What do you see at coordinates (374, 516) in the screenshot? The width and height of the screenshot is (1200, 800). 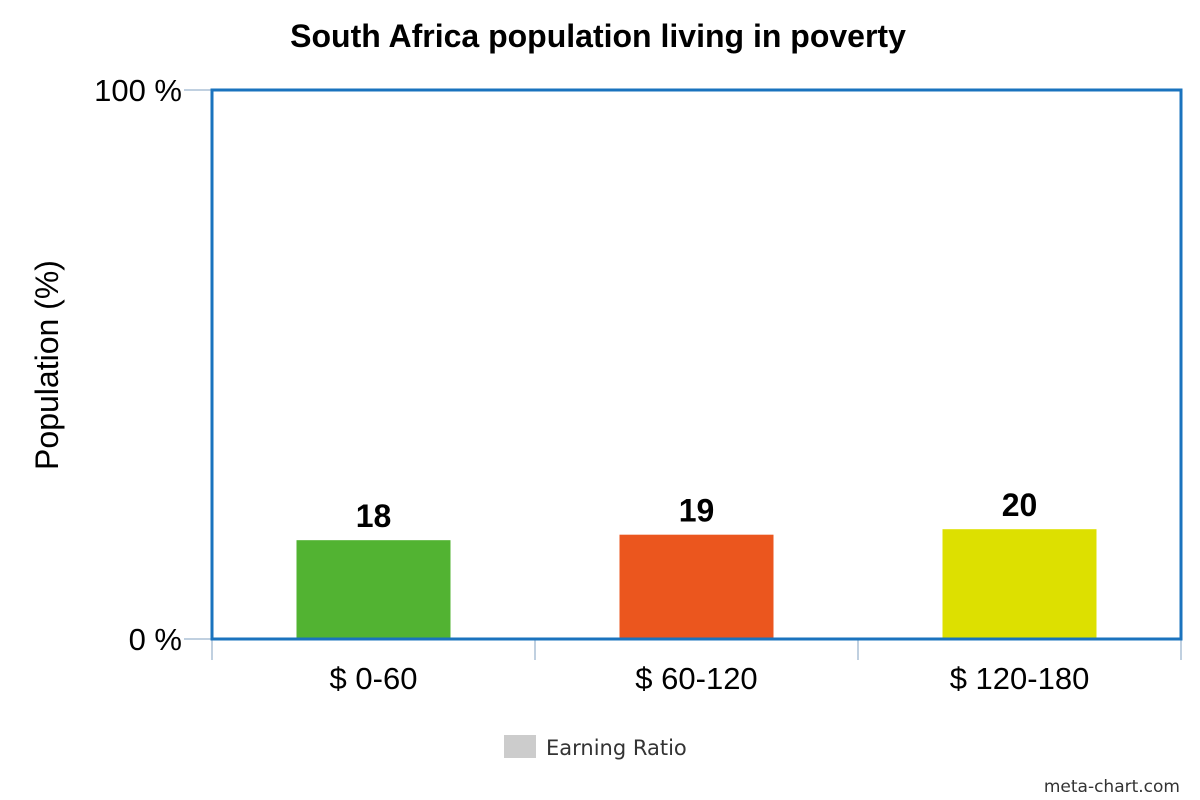 I see `data-label: 18` at bounding box center [374, 516].